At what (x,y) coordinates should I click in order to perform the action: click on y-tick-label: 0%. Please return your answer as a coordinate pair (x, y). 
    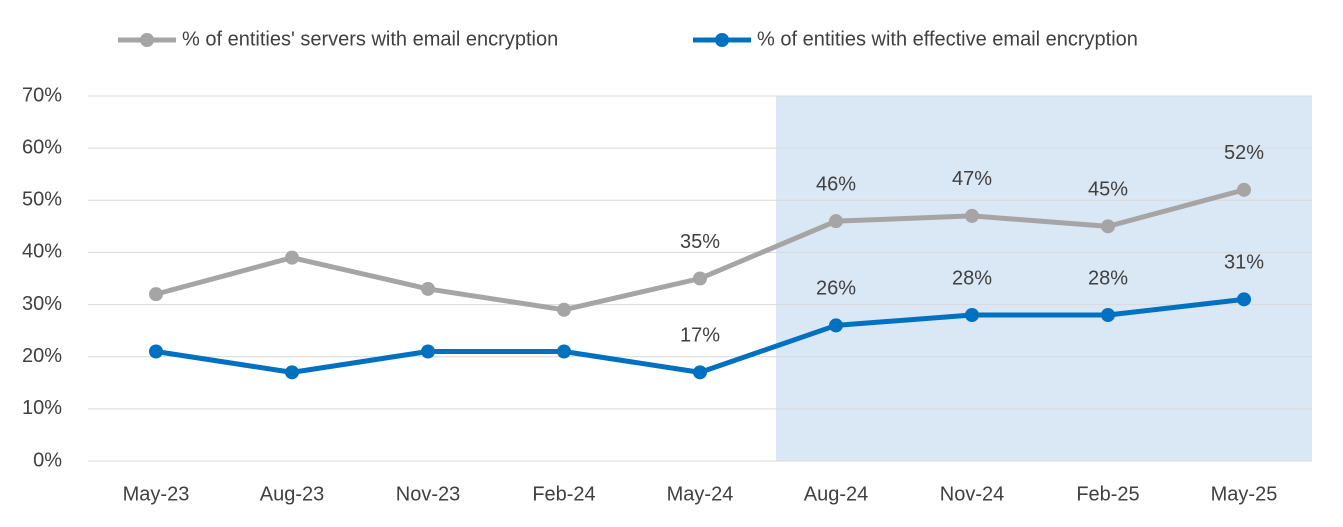
    Looking at the image, I should click on (47, 460).